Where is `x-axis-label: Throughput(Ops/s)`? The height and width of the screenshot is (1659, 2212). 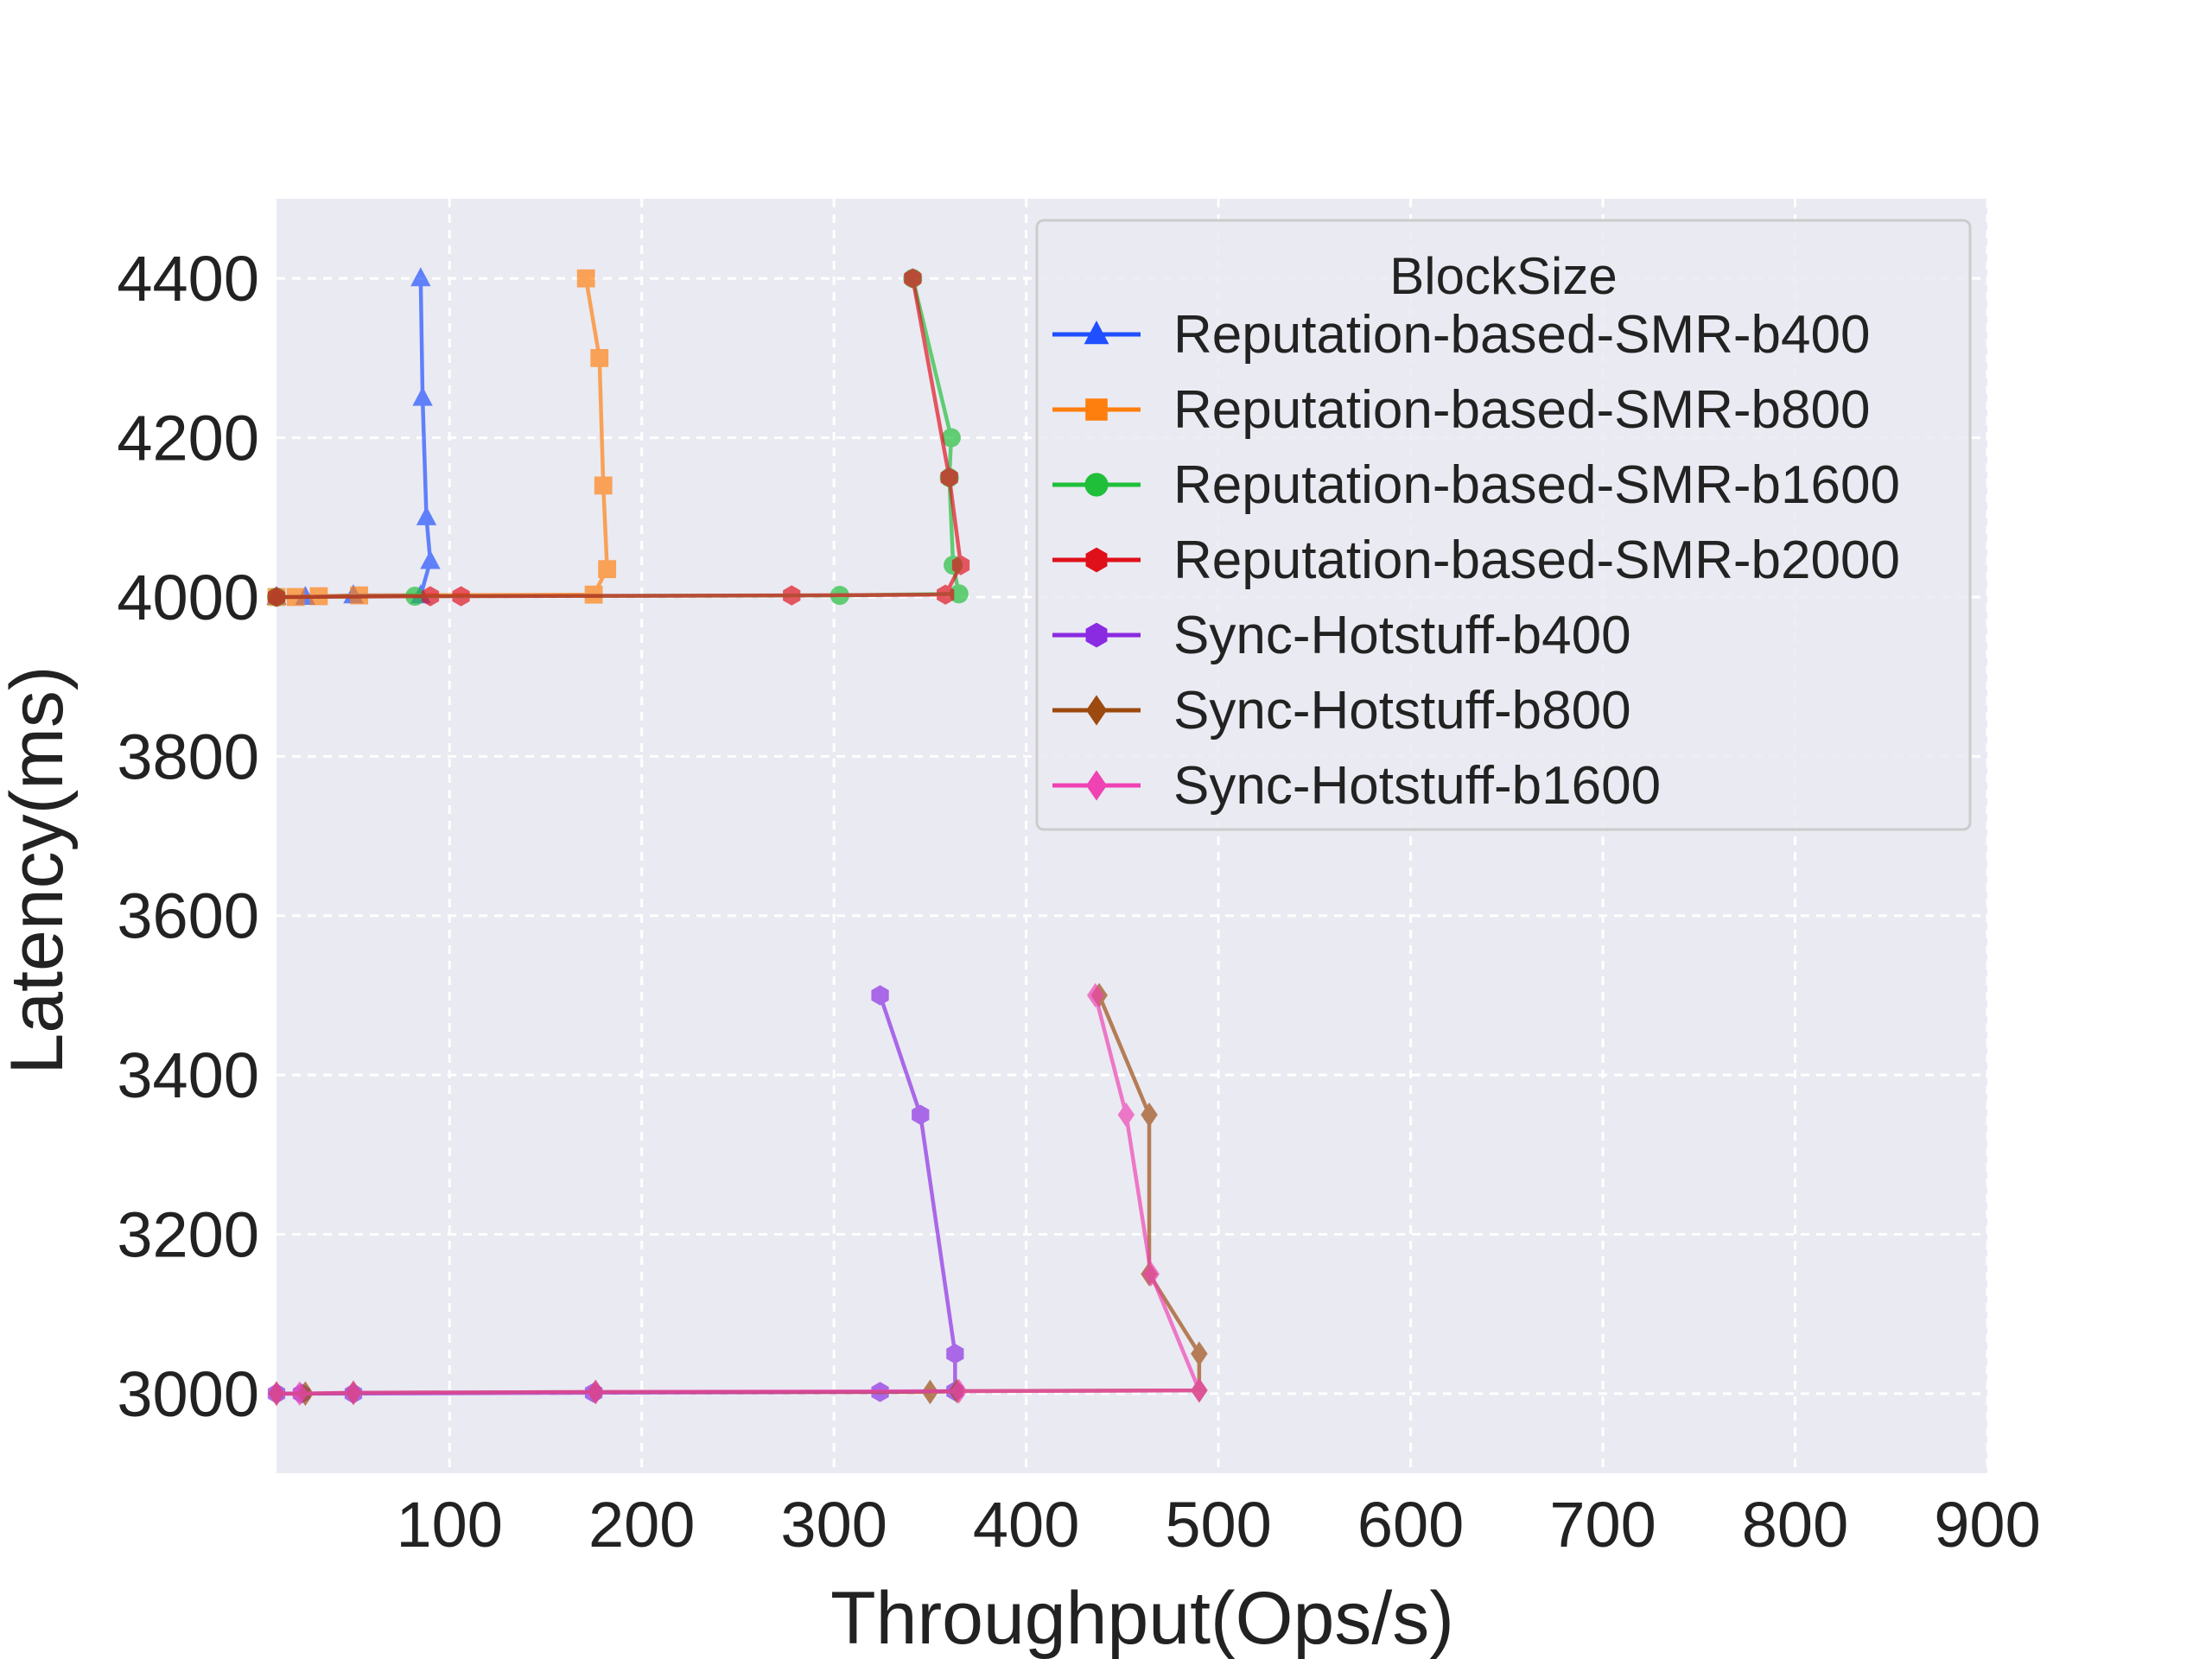
x-axis-label: Throughput(Ops/s) is located at coordinates (1142, 1618).